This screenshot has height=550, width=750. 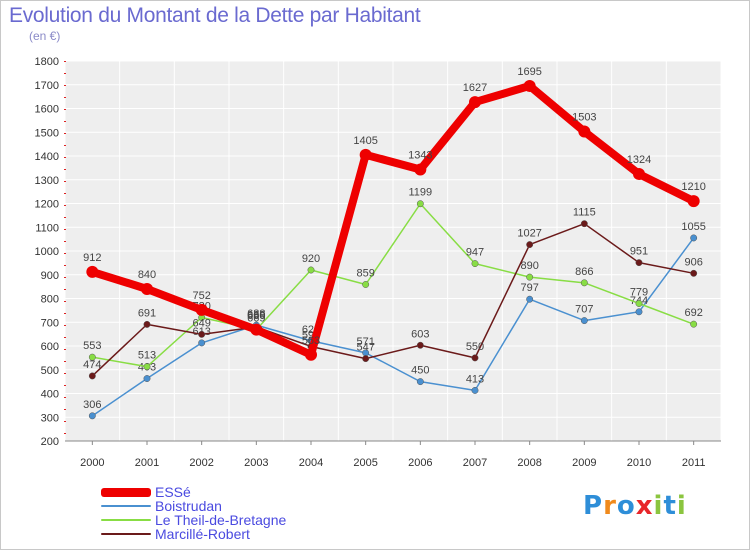 I want to click on legend-label-le-theil-de-bretagne: Le Theil-de-Bretagne, so click(x=221, y=520).